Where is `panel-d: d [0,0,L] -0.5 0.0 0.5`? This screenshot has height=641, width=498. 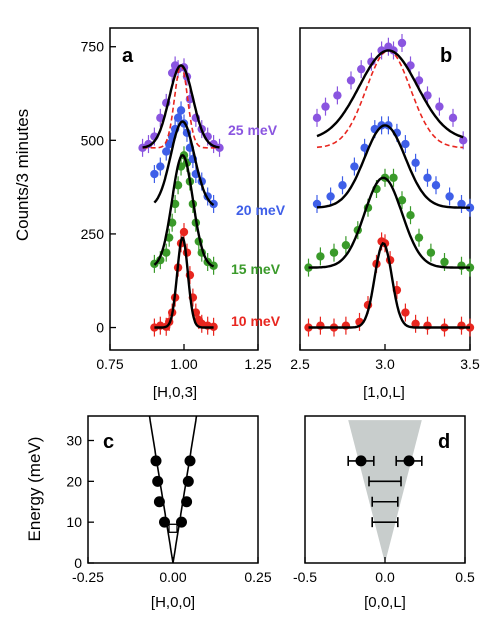 panel-d: d [0,0,L] -0.5 0.0 0.5 is located at coordinates (384, 513).